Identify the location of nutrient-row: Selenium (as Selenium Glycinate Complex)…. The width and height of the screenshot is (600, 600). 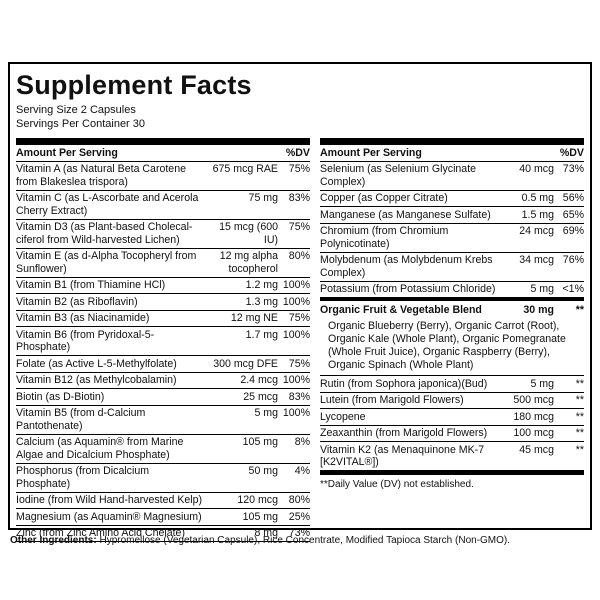
(452, 176).